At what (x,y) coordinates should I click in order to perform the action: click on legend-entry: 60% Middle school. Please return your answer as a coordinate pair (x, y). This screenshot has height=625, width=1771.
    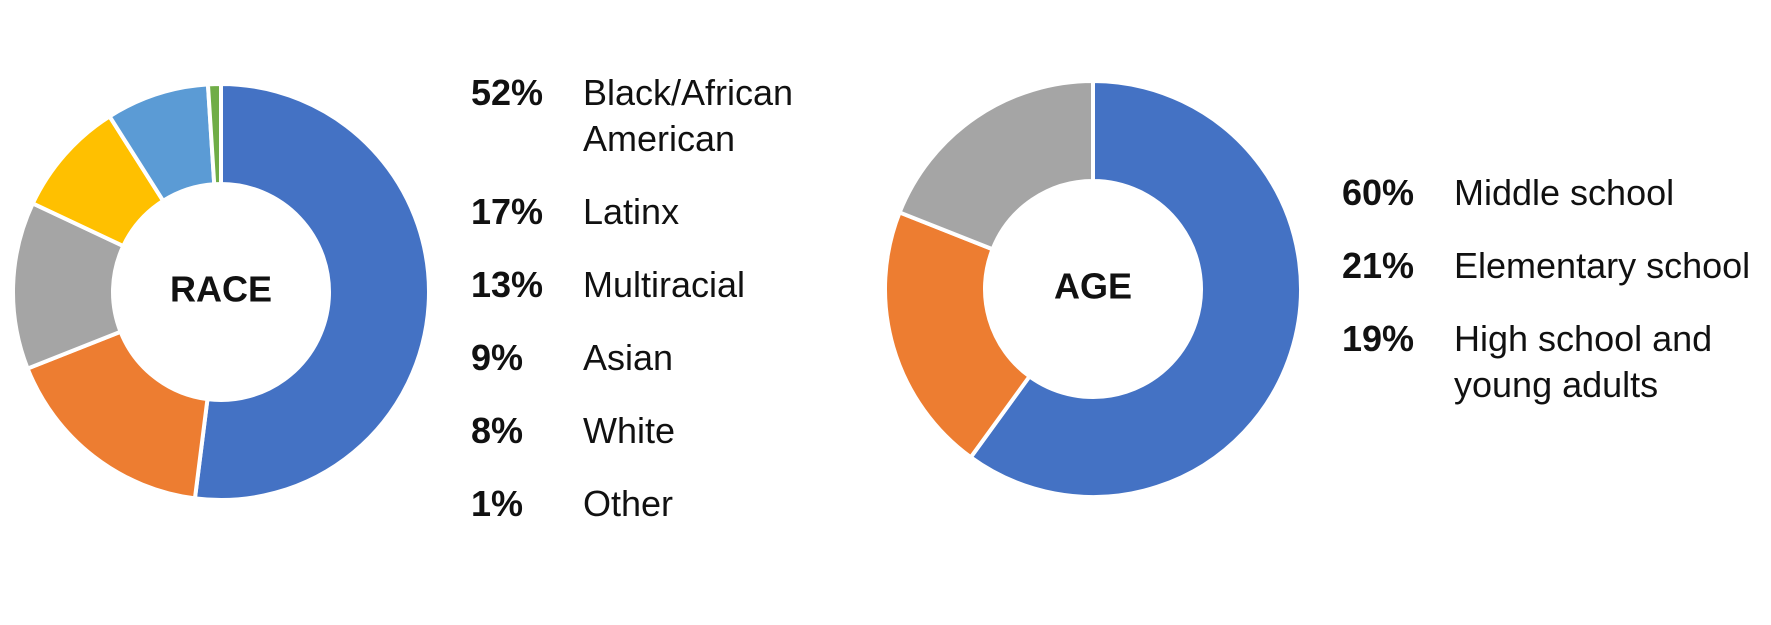
    Looking at the image, I should click on (1553, 193).